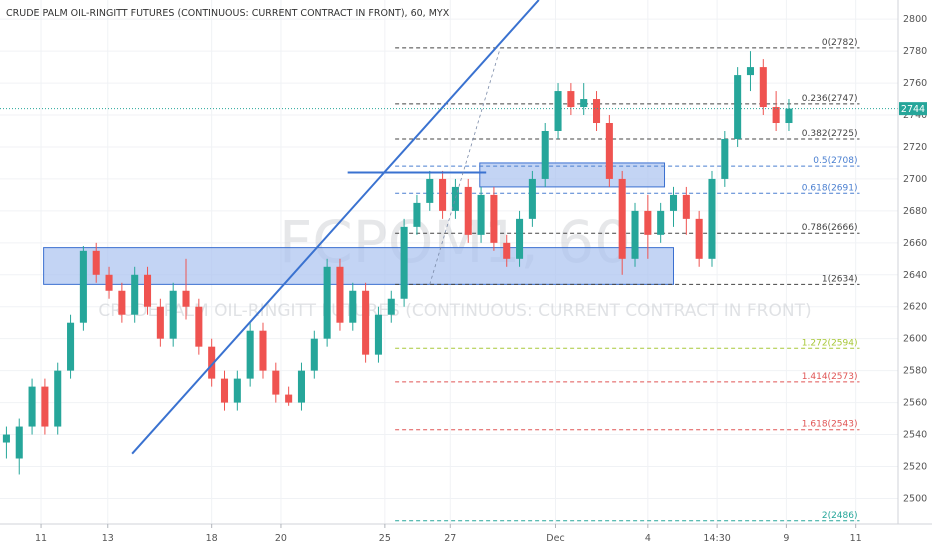 Image resolution: width=932 pixels, height=554 pixels. Describe the element at coordinates (915, 275) in the screenshot. I see `y-tick-label: 2640` at that location.